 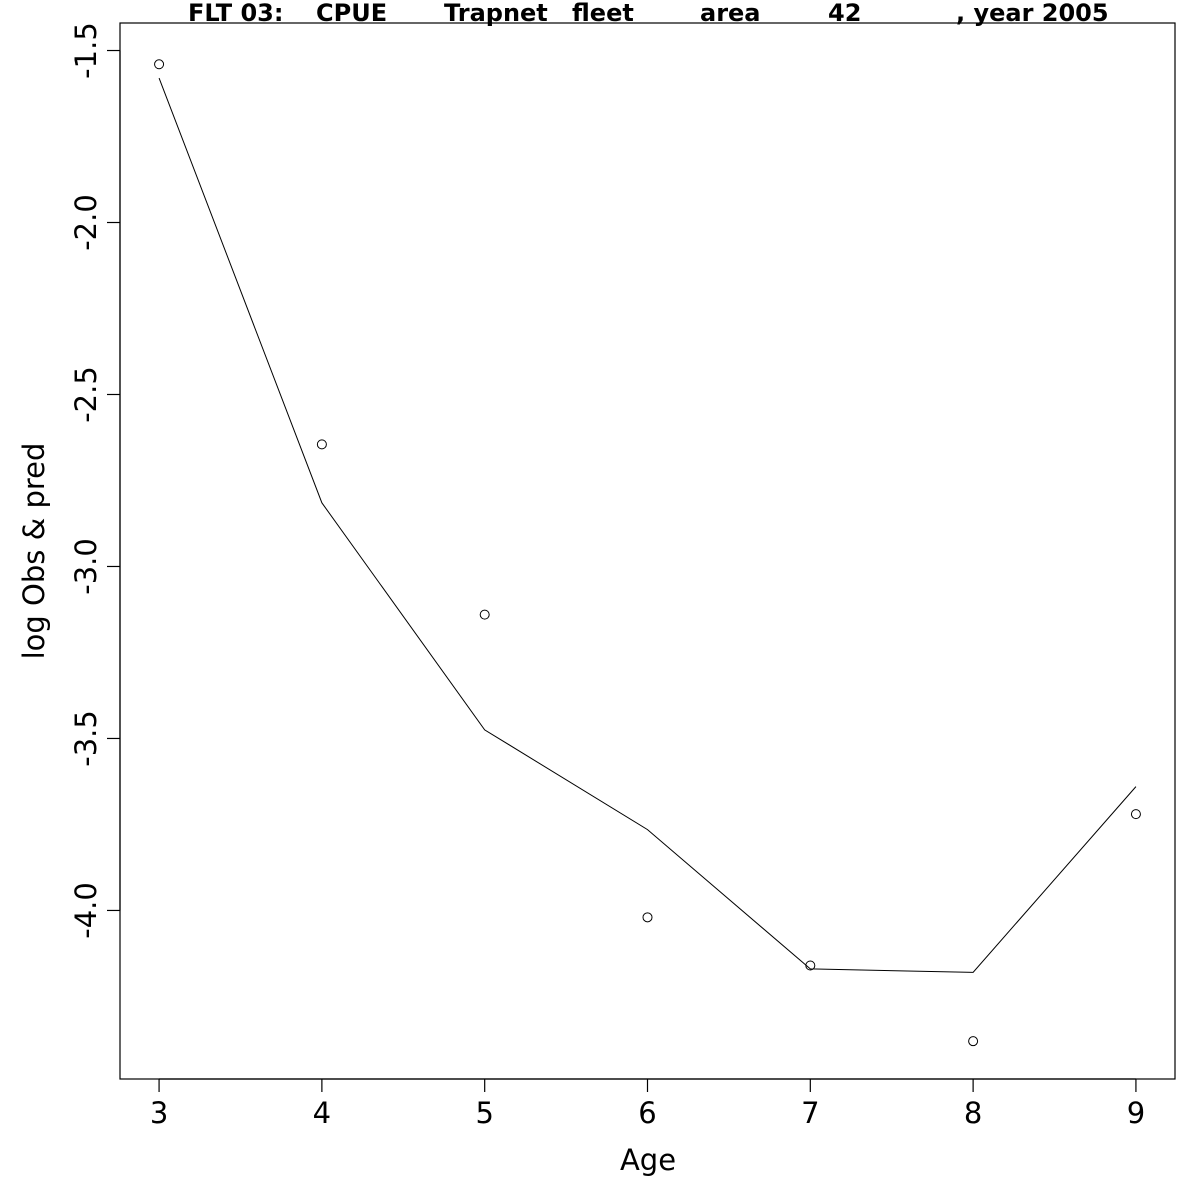 I want to click on x-tick-label: 6, so click(x=647, y=1113).